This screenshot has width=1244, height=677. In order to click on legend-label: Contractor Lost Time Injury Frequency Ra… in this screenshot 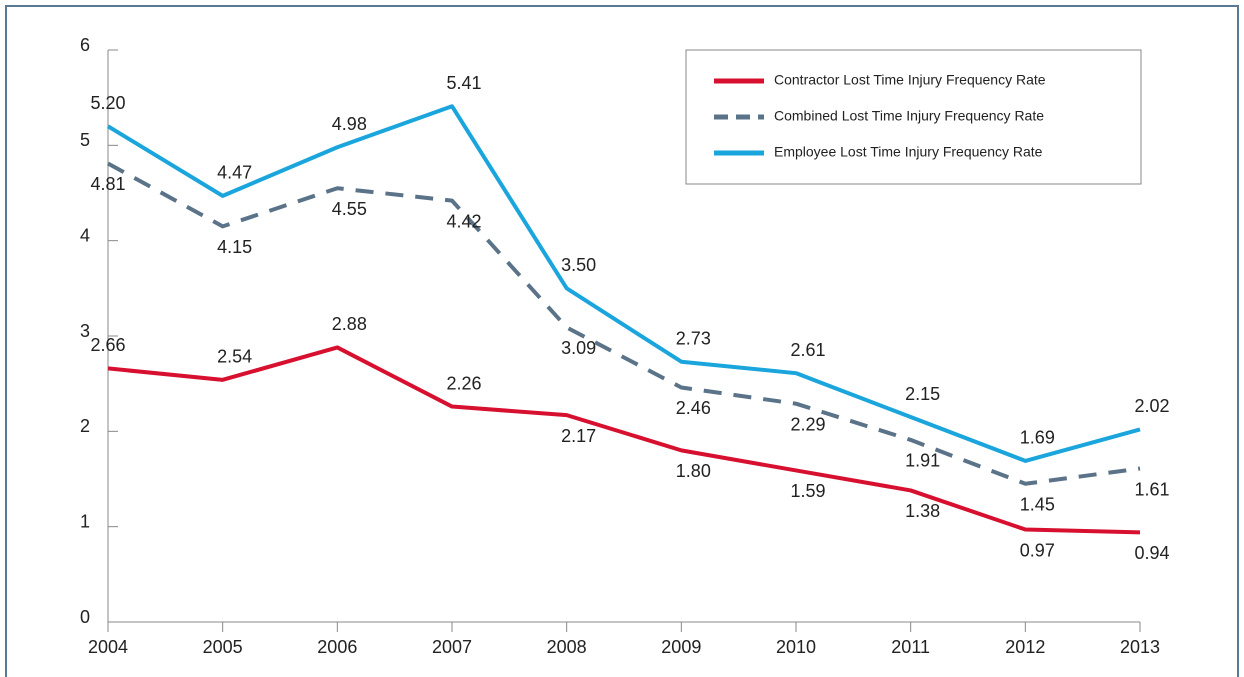, I will do `click(910, 80)`.